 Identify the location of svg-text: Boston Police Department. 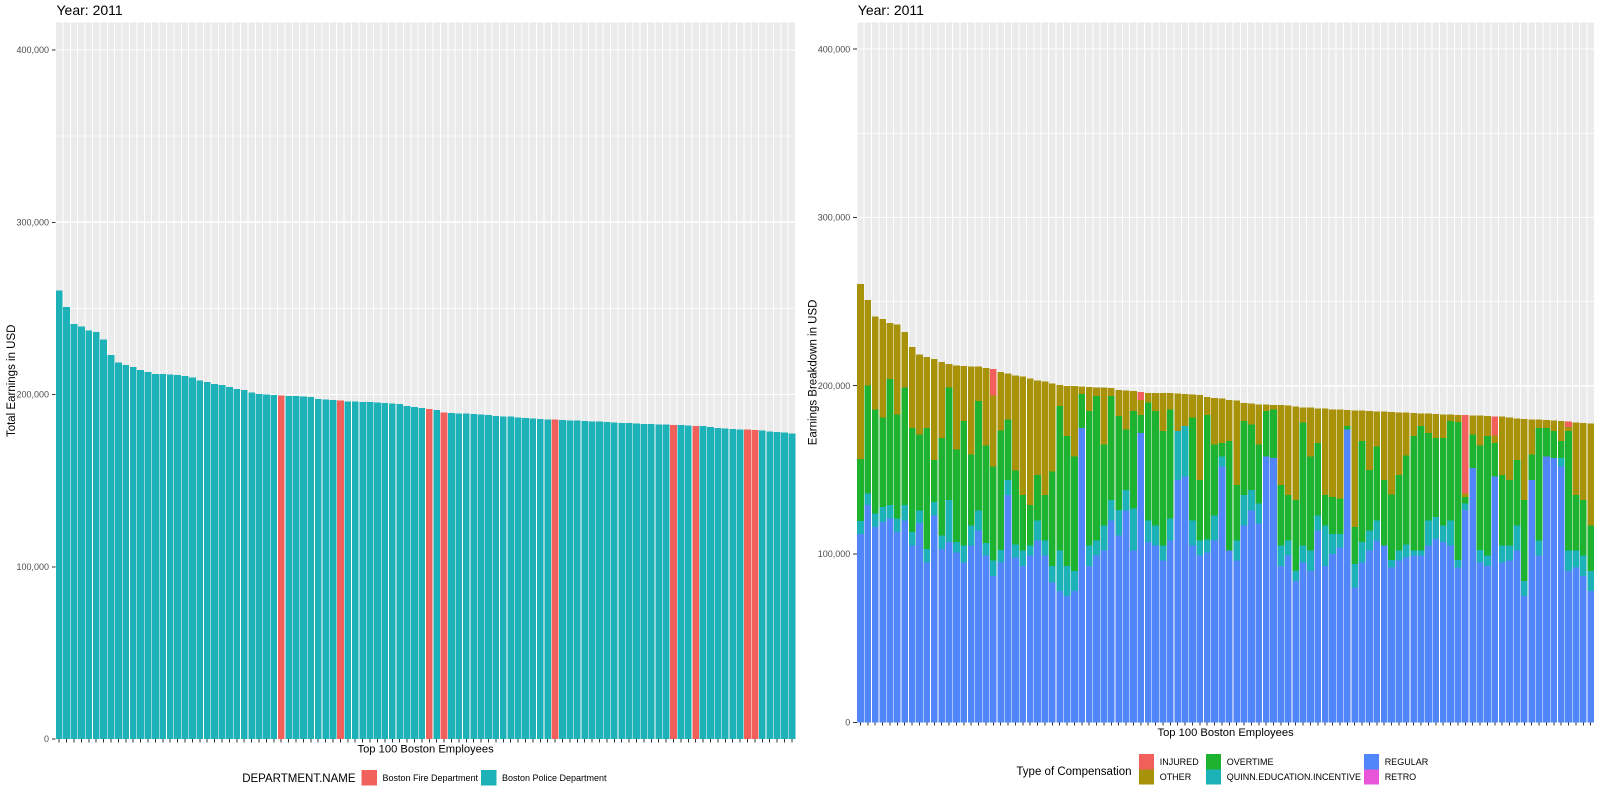
(554, 778).